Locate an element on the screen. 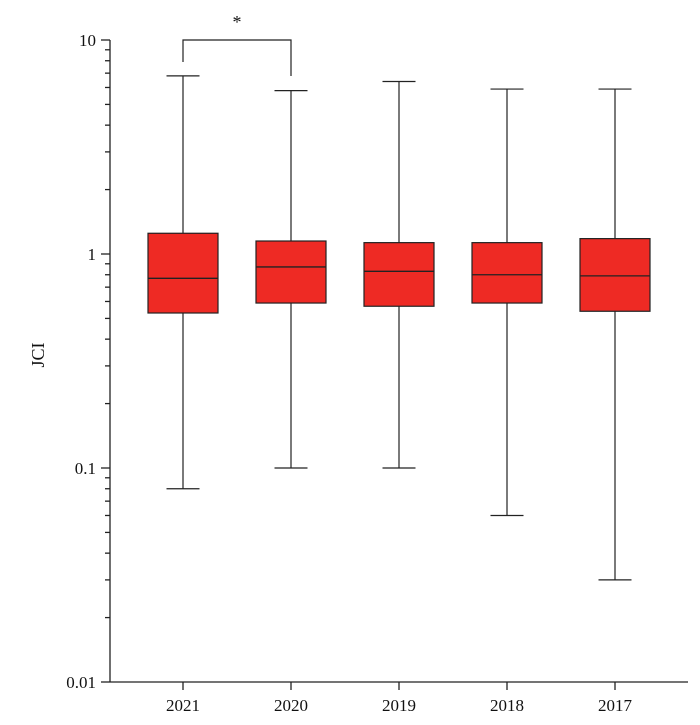 The height and width of the screenshot is (725, 700). y-tick-label: 0.1 is located at coordinates (85, 468).